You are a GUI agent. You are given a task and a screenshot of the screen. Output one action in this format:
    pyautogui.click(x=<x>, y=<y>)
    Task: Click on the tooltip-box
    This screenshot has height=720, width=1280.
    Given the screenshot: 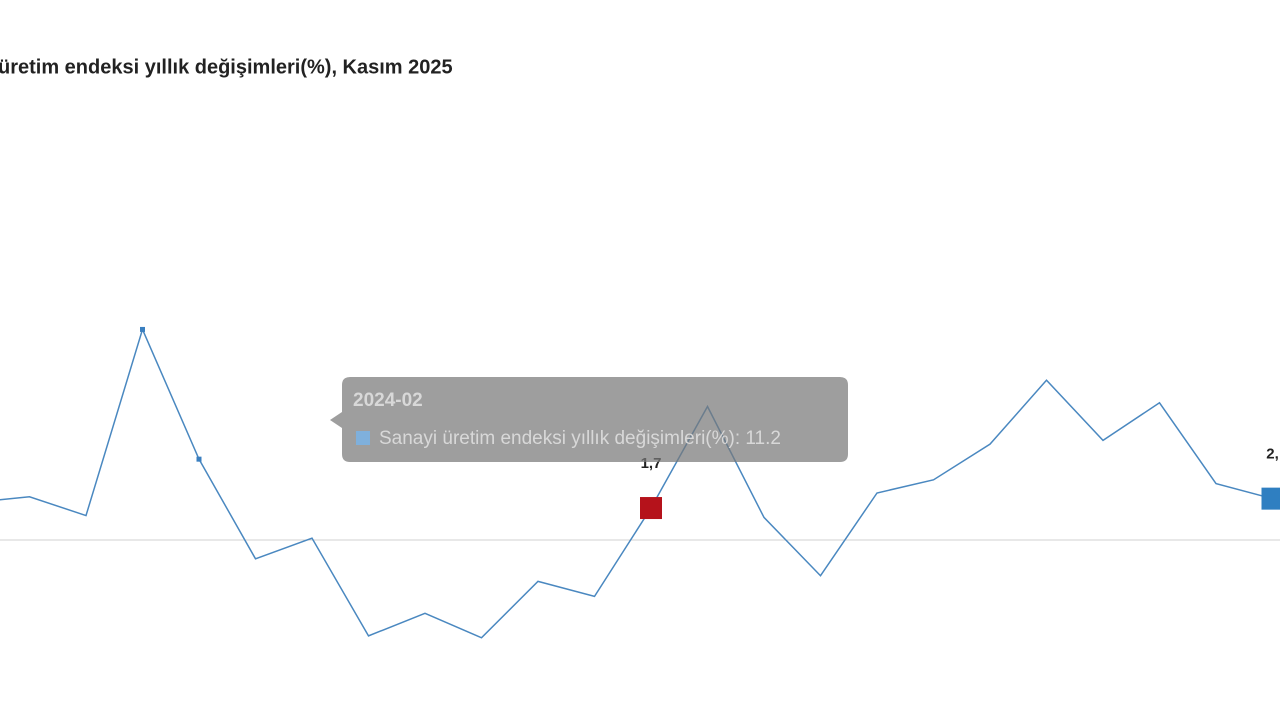 What is the action you would take?
    pyautogui.click(x=589, y=419)
    